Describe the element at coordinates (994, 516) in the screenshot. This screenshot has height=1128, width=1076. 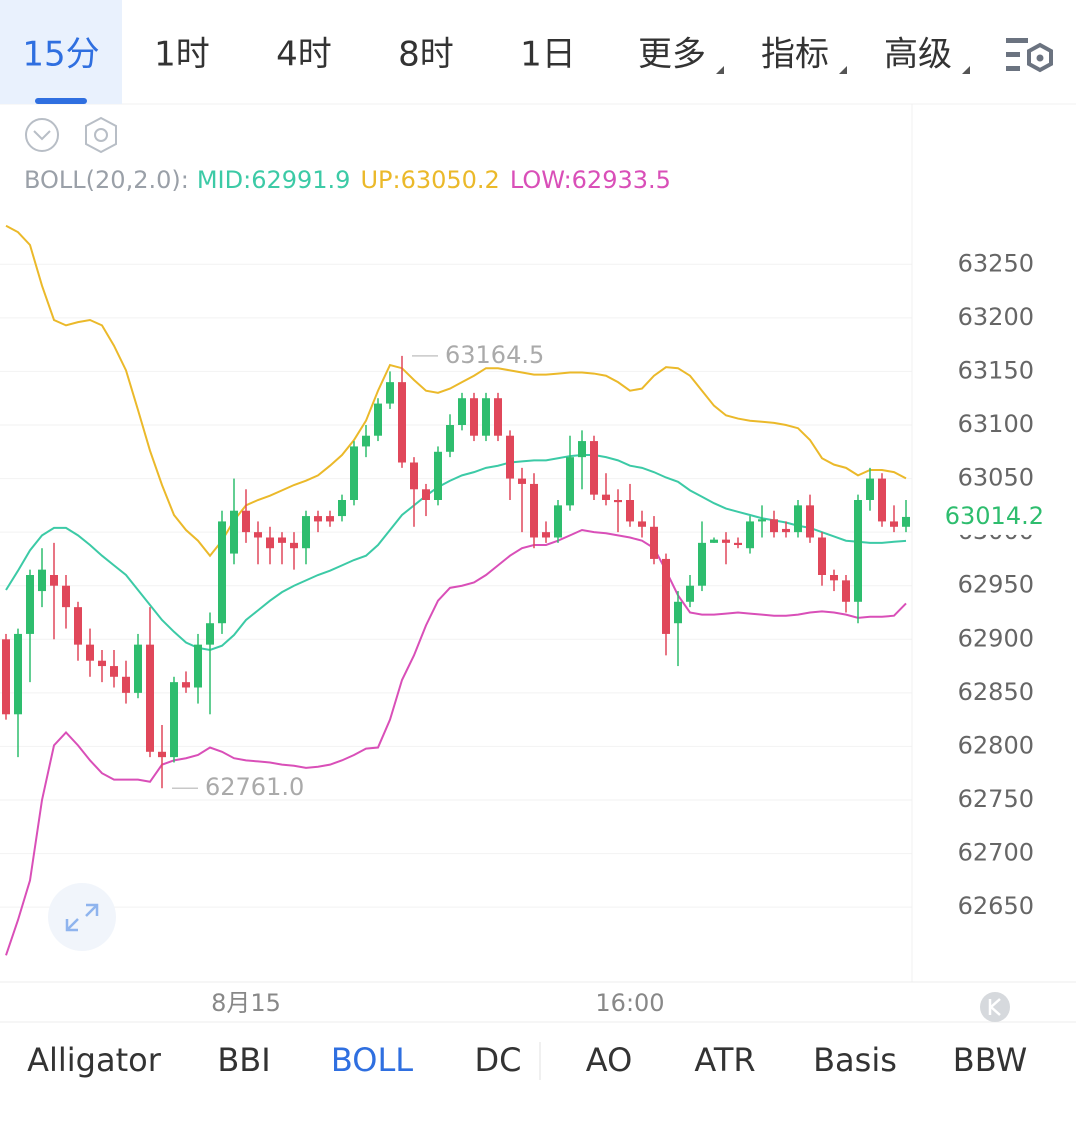
I see `last-price-label: 63014.2` at that location.